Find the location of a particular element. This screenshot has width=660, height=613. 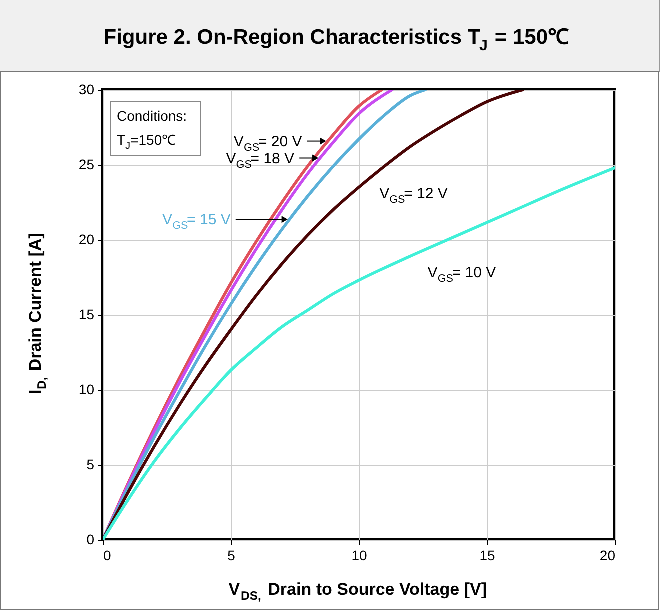

x-tick-label: 10 is located at coordinates (360, 556).